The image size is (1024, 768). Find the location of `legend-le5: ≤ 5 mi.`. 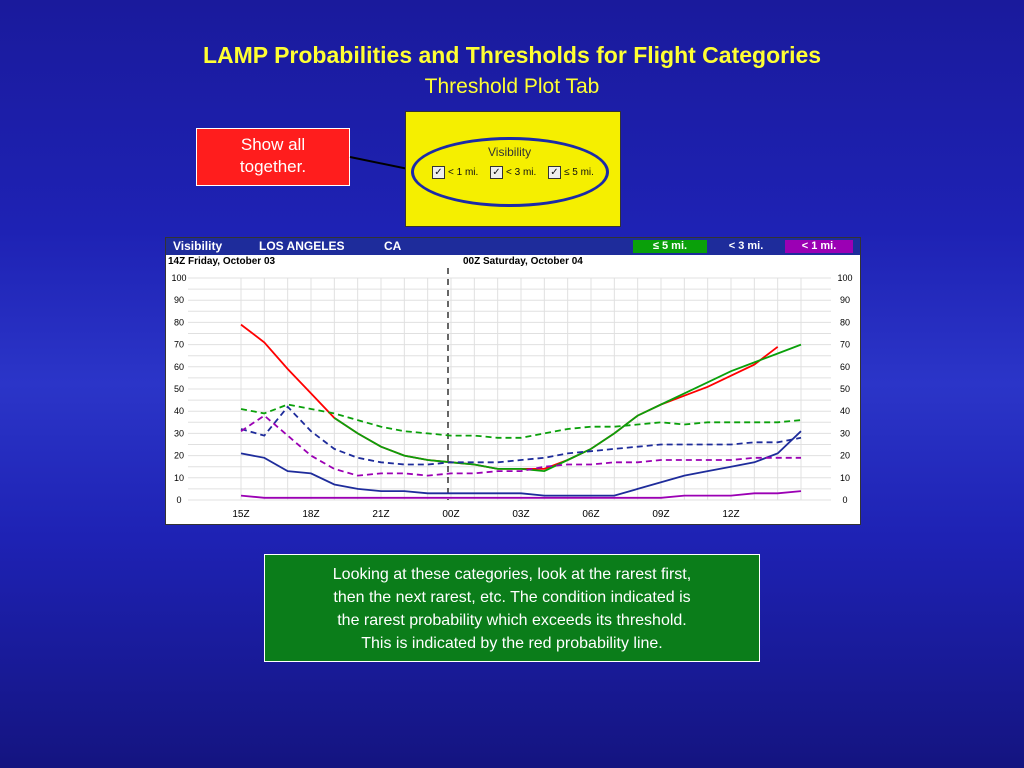

legend-le5: ≤ 5 mi. is located at coordinates (670, 246).